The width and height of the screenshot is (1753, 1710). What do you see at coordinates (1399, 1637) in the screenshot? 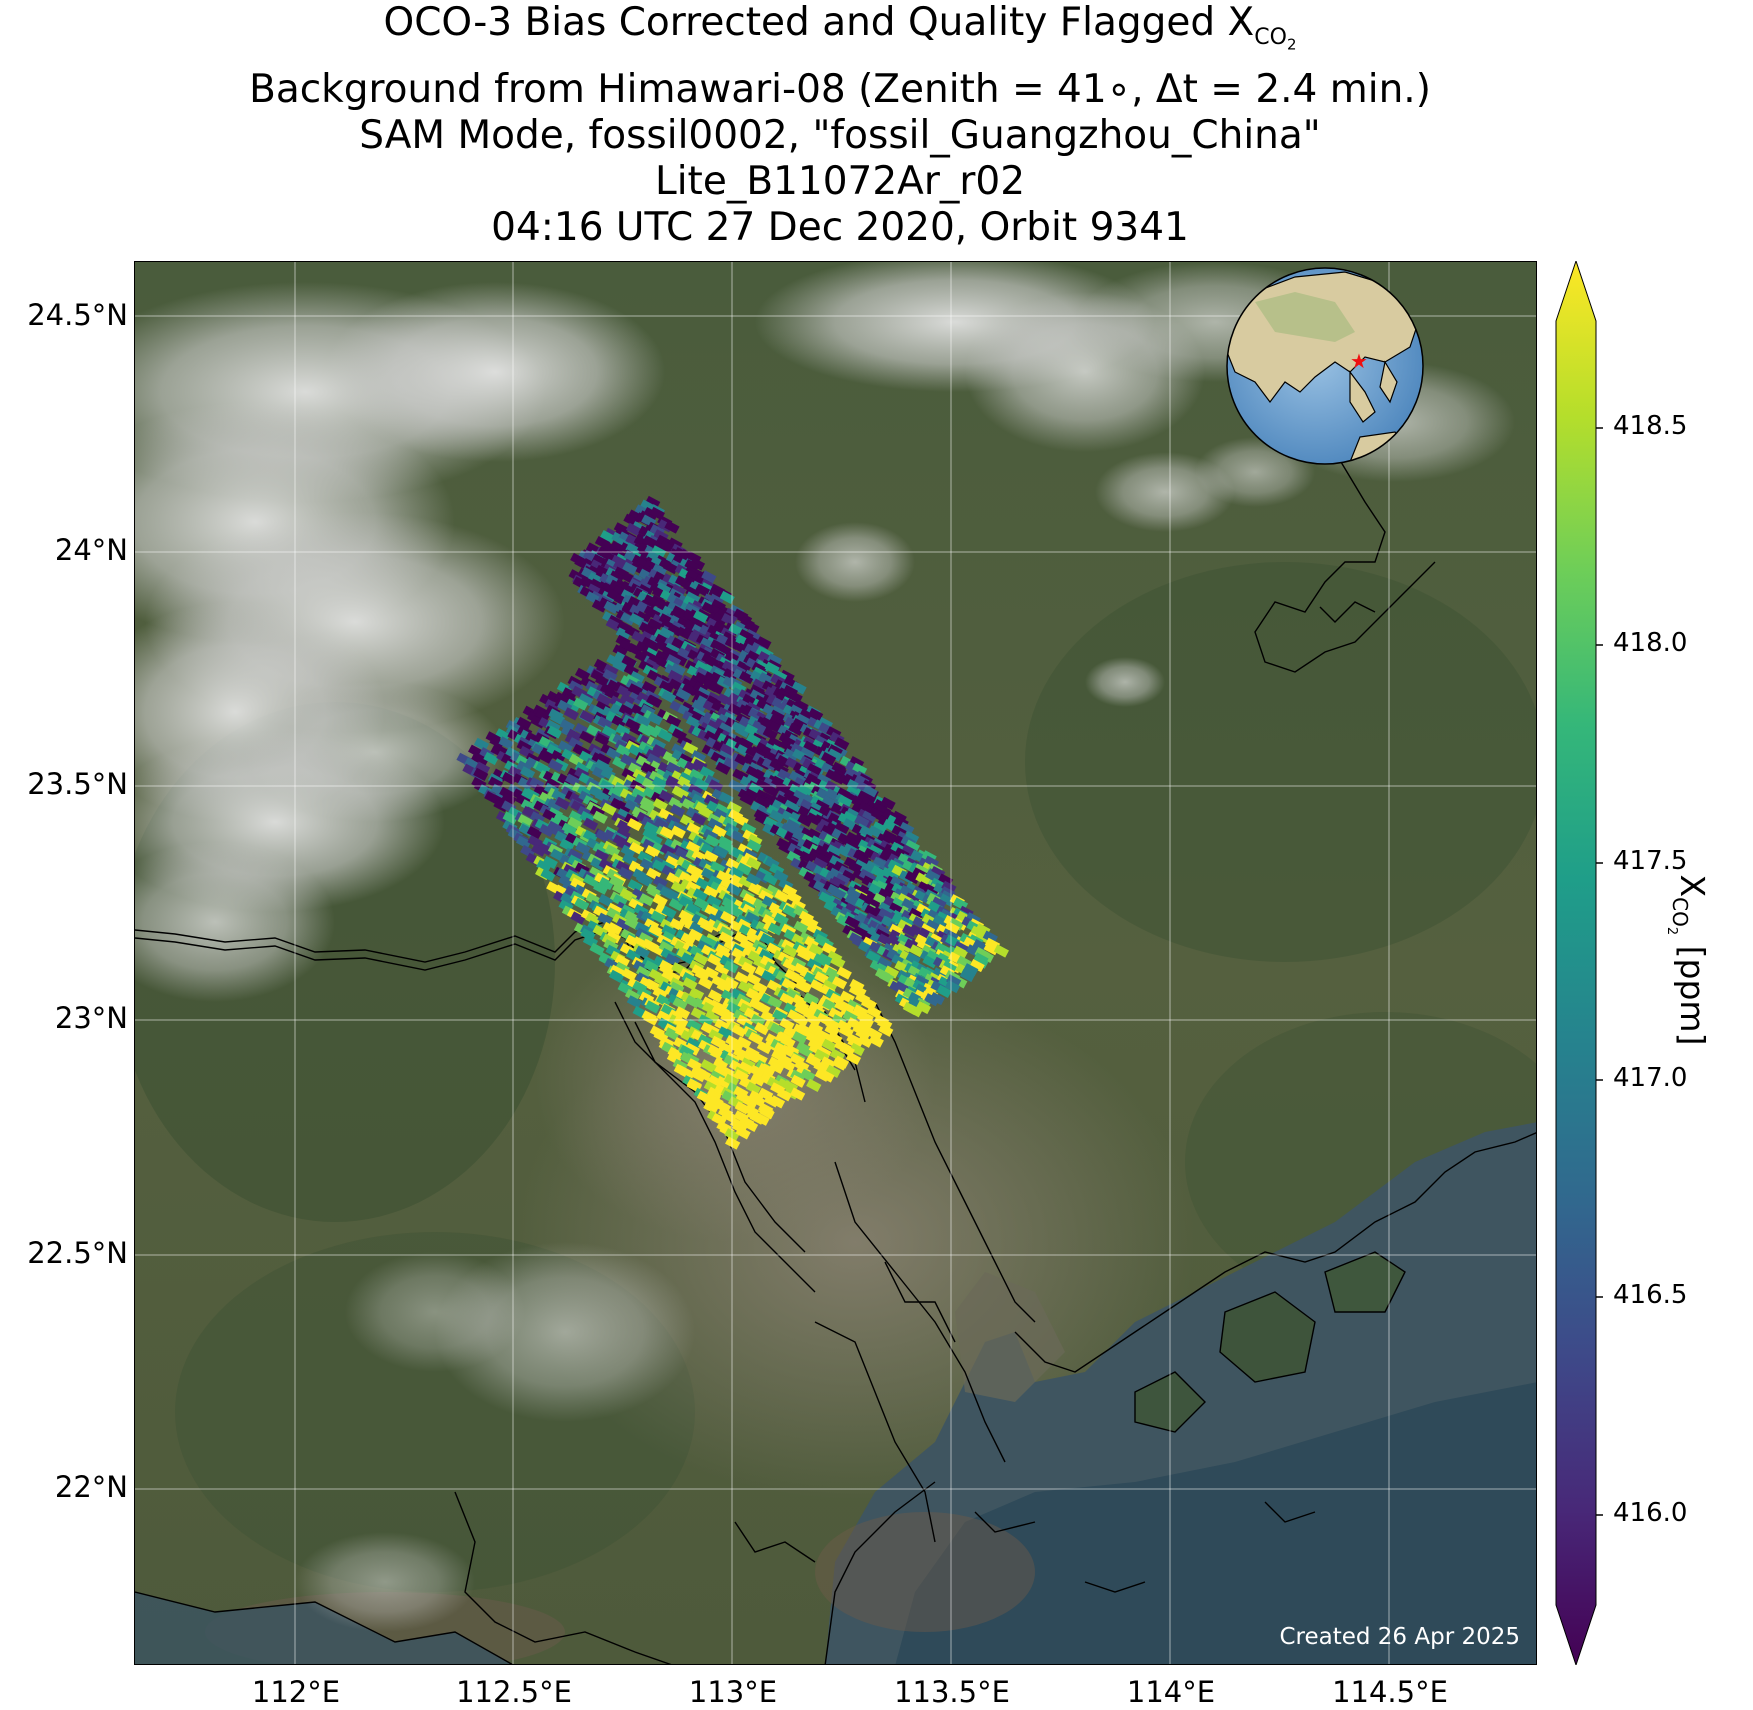
I see `created-date: Created 26 Apr 2025` at bounding box center [1399, 1637].